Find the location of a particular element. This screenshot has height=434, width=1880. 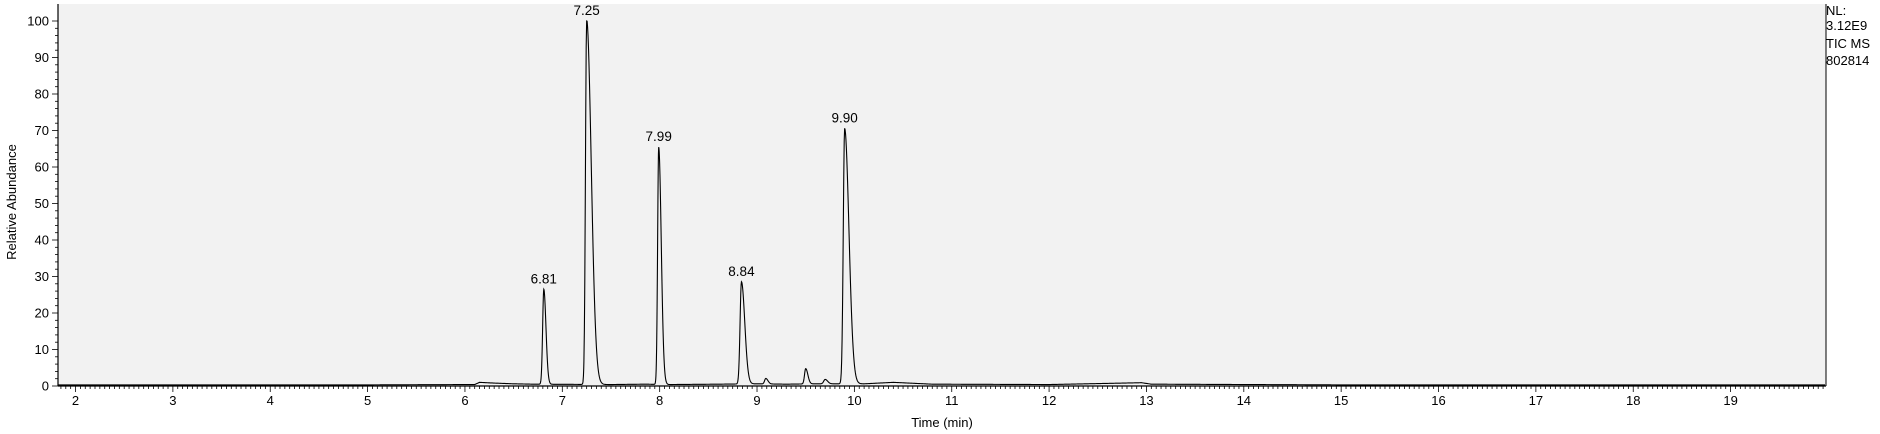

scan-type: TIC MS is located at coordinates (1848, 43).